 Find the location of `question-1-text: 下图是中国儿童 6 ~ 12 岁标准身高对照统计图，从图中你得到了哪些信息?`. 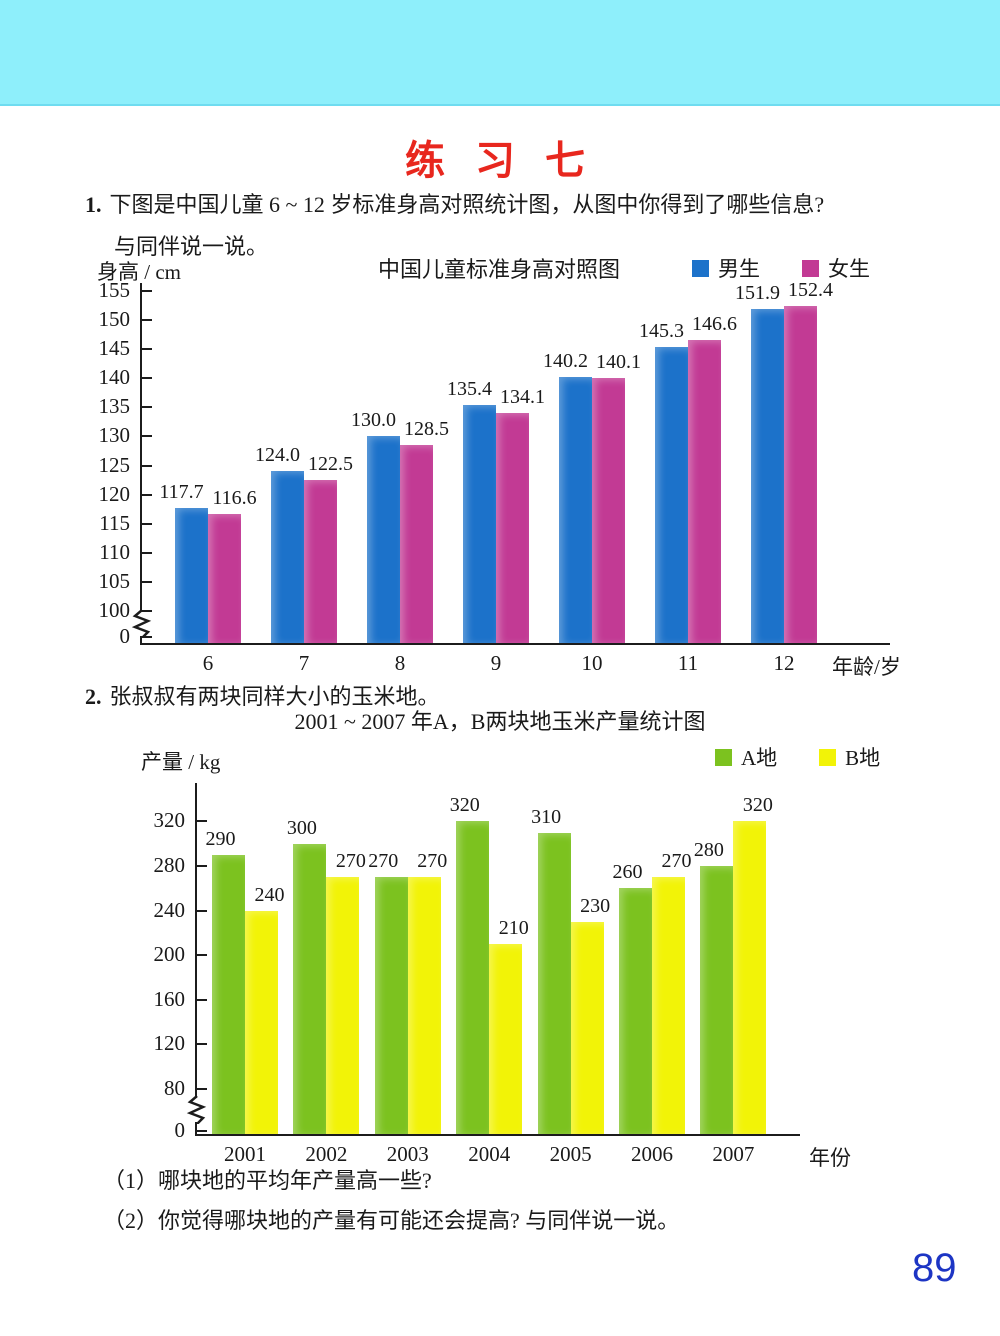

question-1-text: 下图是中国儿童 6 ~ 12 岁标准身高对照统计图，从图中你得到了哪些信息? is located at coordinates (467, 204).